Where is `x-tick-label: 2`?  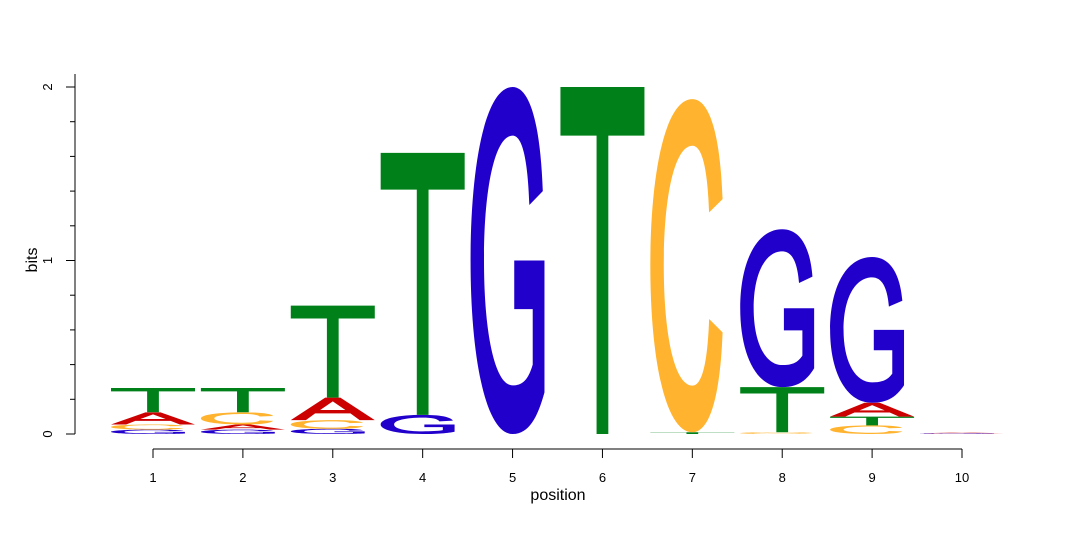
x-tick-label: 2 is located at coordinates (242, 477).